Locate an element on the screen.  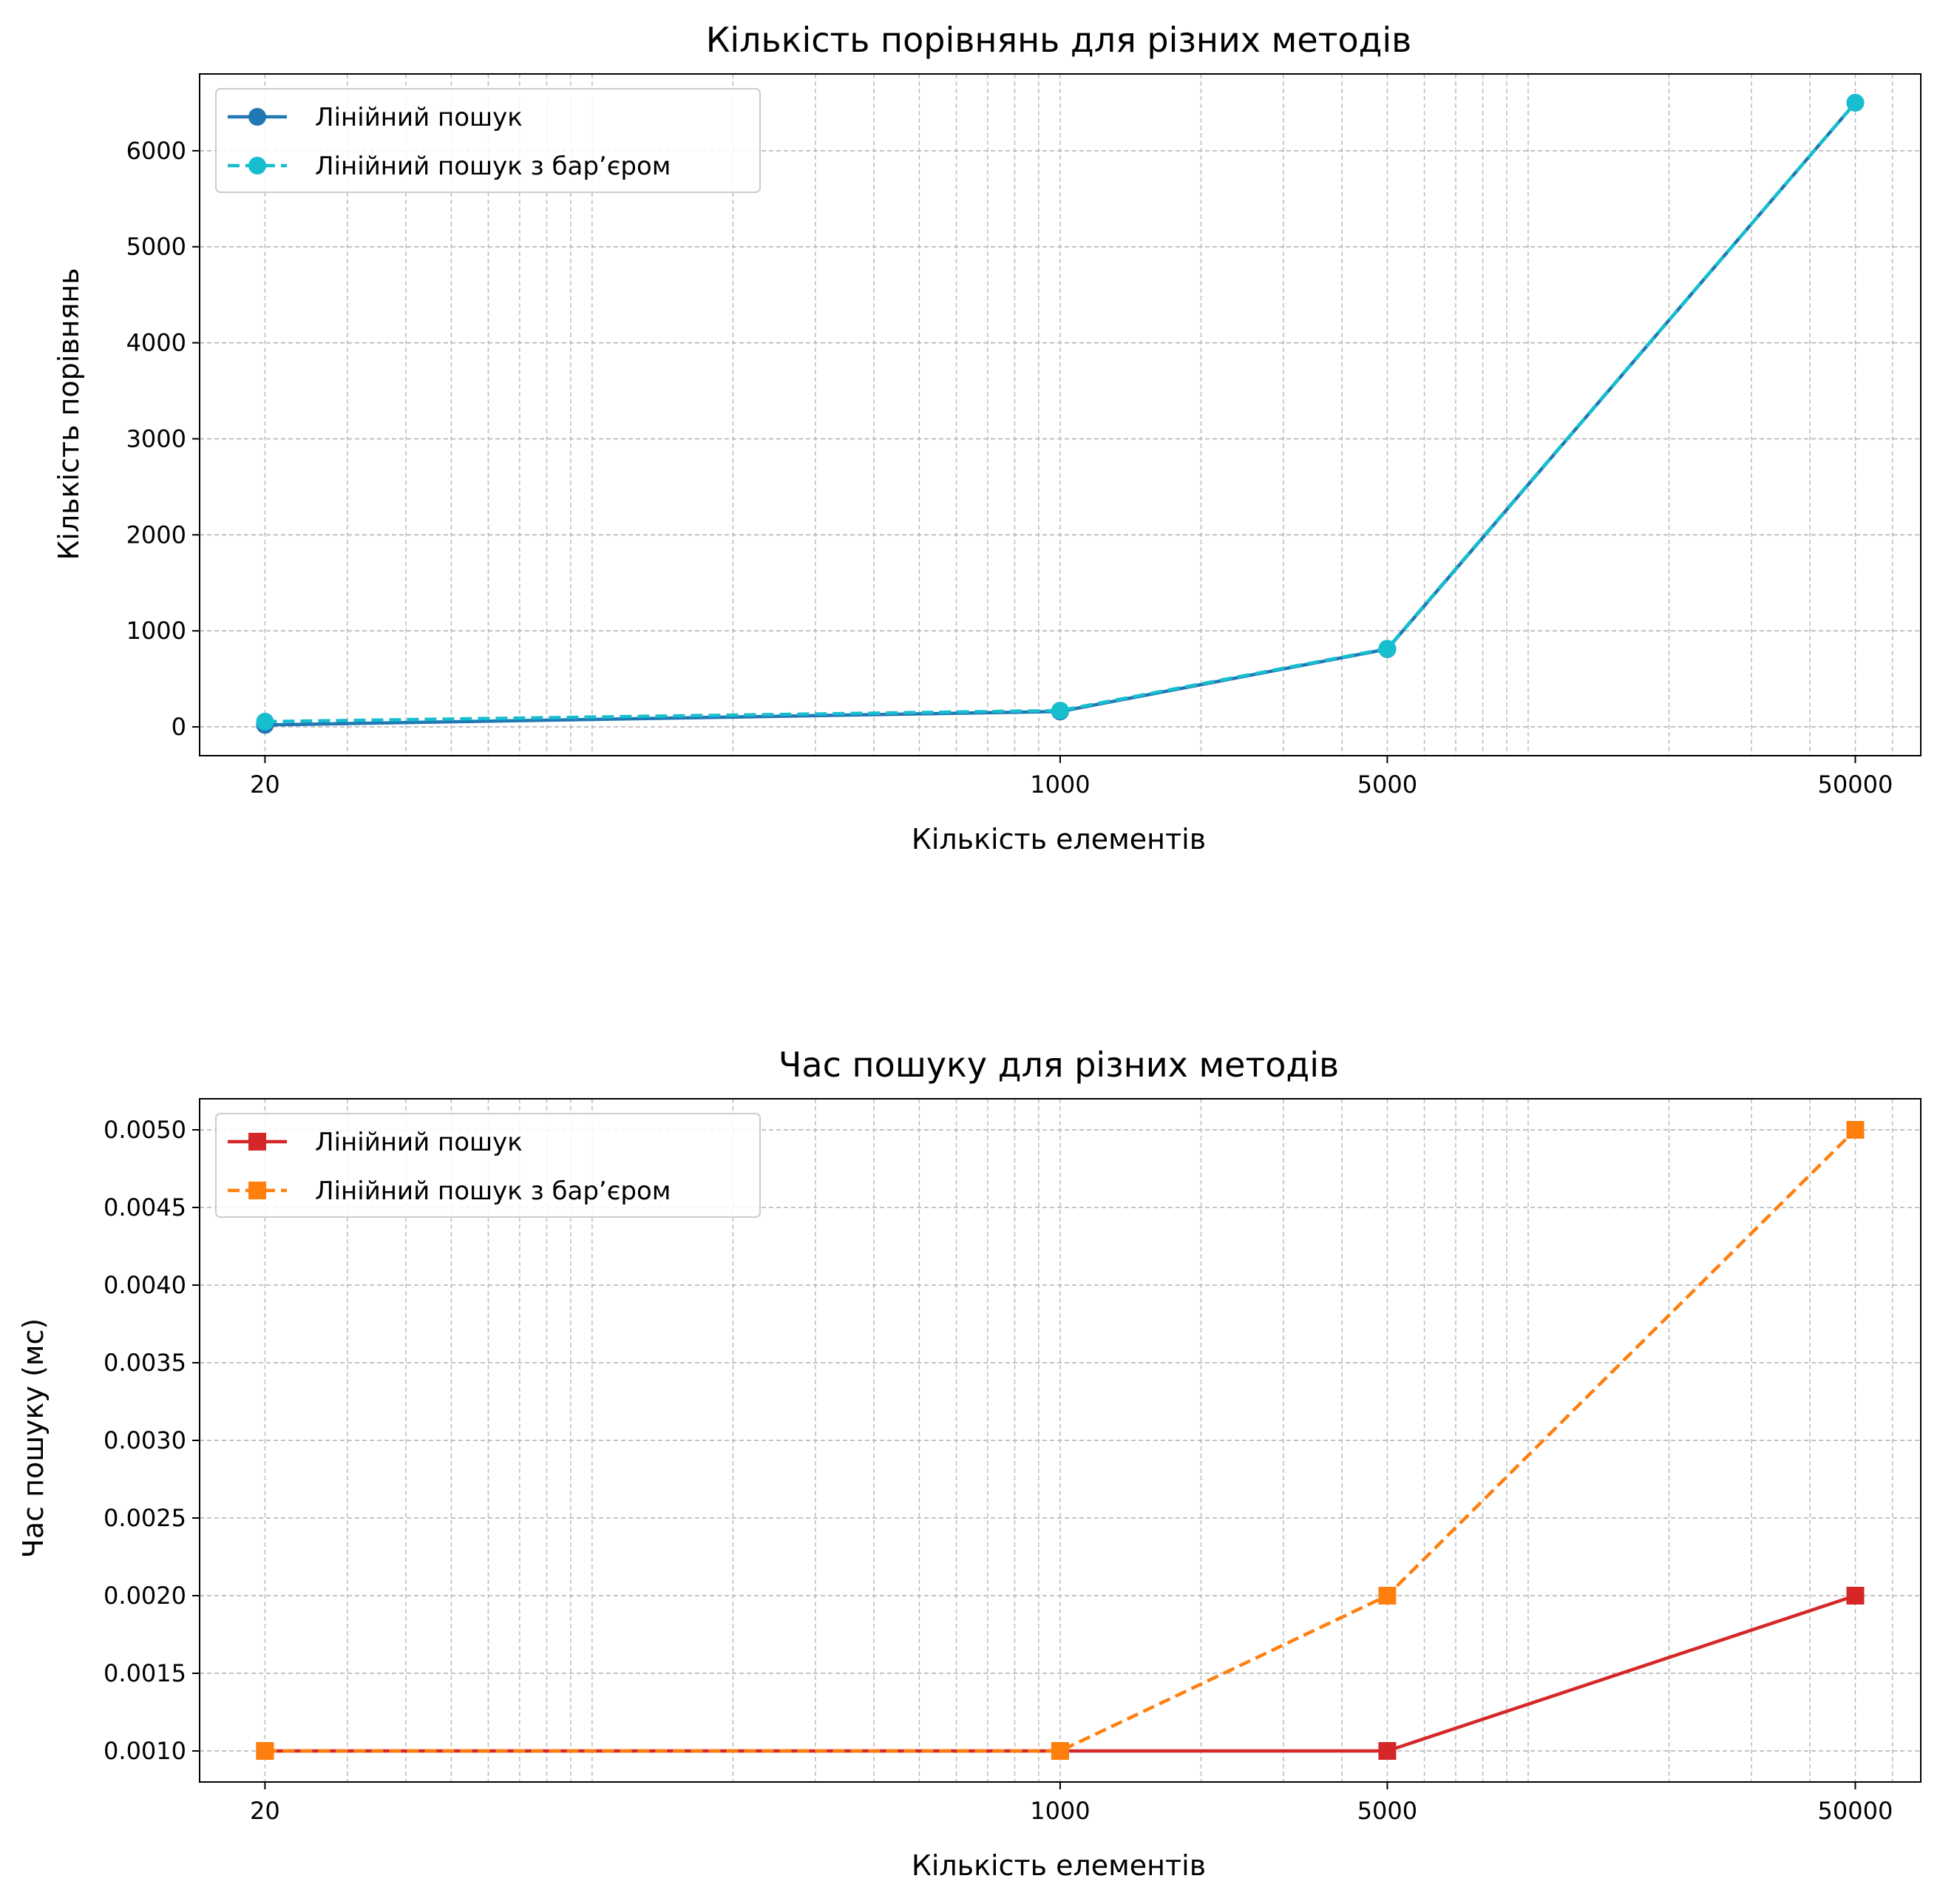
y-tick-label: 0.0030 is located at coordinates (145, 1440).